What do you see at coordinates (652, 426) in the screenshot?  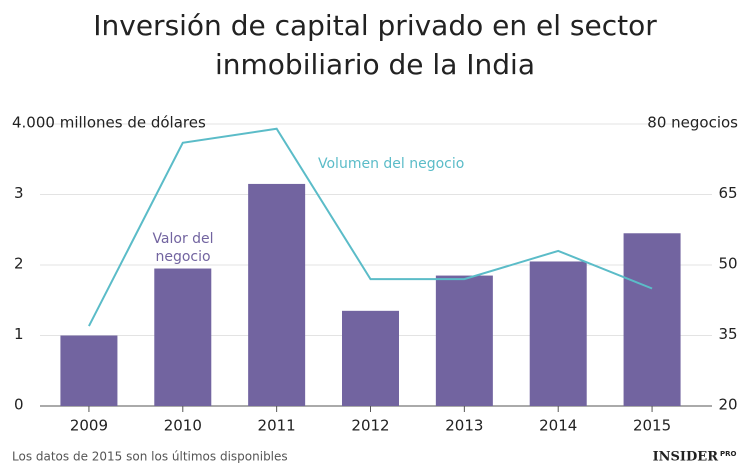 I see `x-tick-label: 2015` at bounding box center [652, 426].